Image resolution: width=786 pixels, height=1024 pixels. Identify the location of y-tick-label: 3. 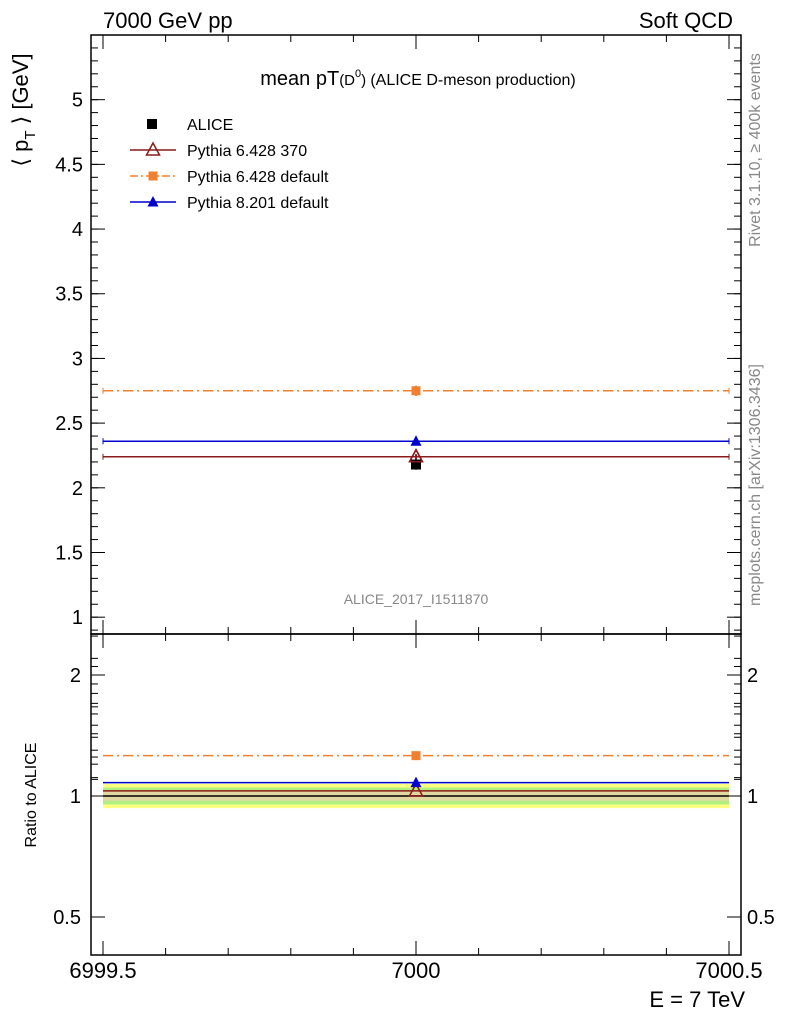
(77, 359).